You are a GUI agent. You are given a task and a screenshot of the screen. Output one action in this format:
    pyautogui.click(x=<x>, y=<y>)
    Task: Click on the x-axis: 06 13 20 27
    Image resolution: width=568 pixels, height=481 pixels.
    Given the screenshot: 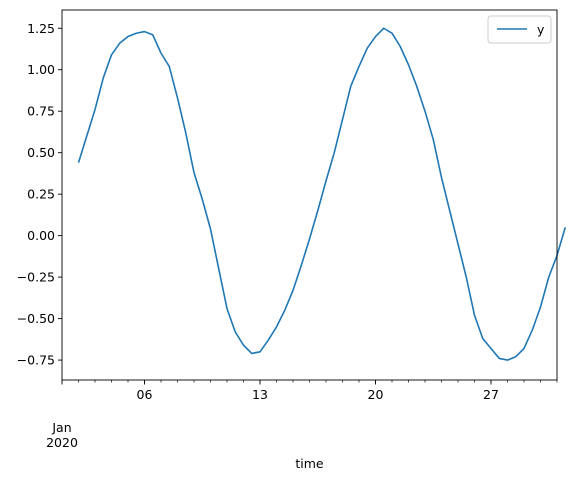 What is the action you would take?
    pyautogui.click(x=309, y=391)
    